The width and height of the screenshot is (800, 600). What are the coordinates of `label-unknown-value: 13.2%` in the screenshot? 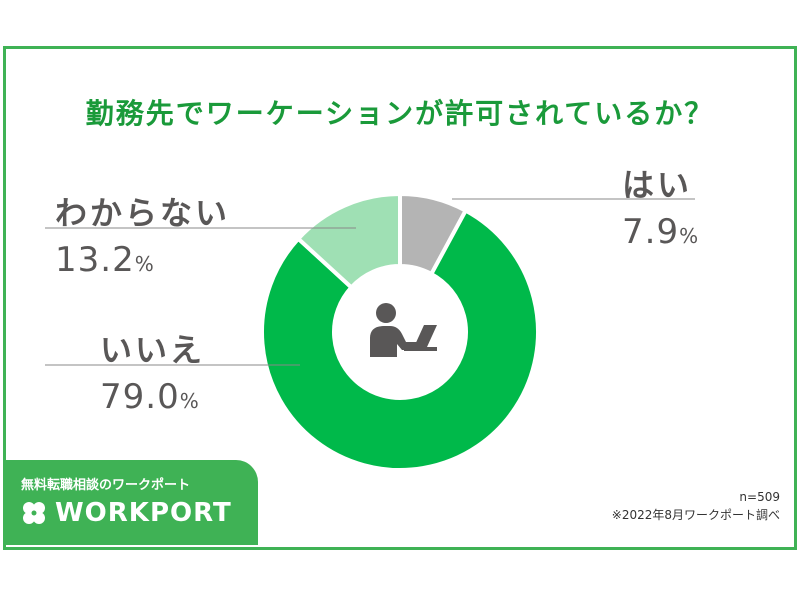 It's located at (105, 260).